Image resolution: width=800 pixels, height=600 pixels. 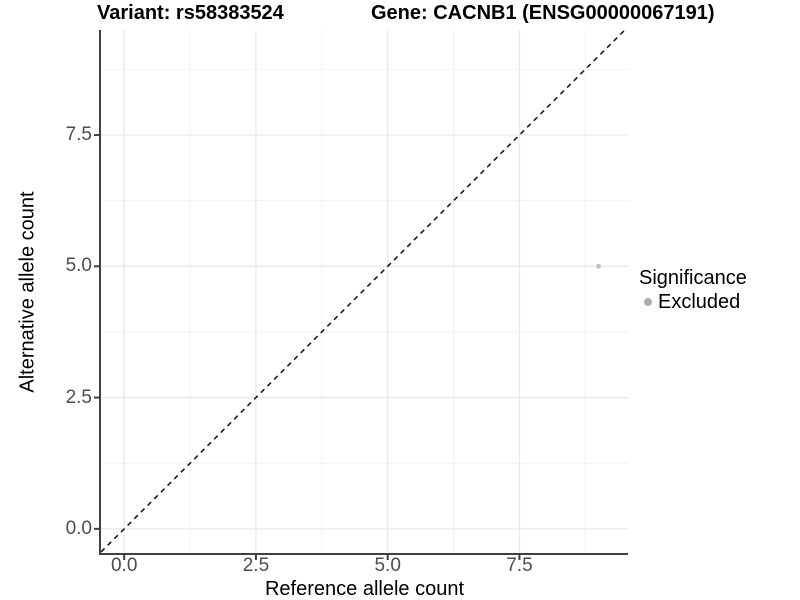 I want to click on legend-item-excluded: Excluded, so click(x=693, y=302).